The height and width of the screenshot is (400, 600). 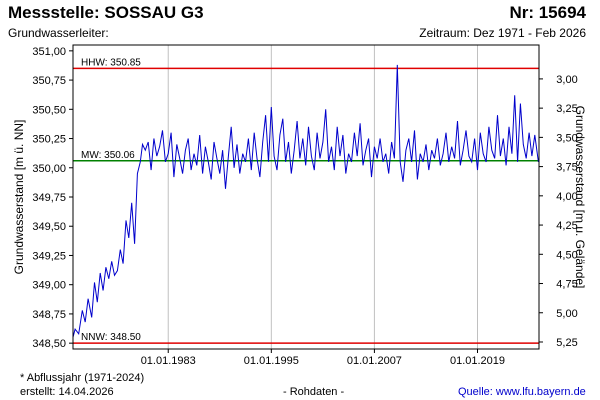 What do you see at coordinates (314, 392) in the screenshot?
I see `raw-data-label: - Rohdaten -` at bounding box center [314, 392].